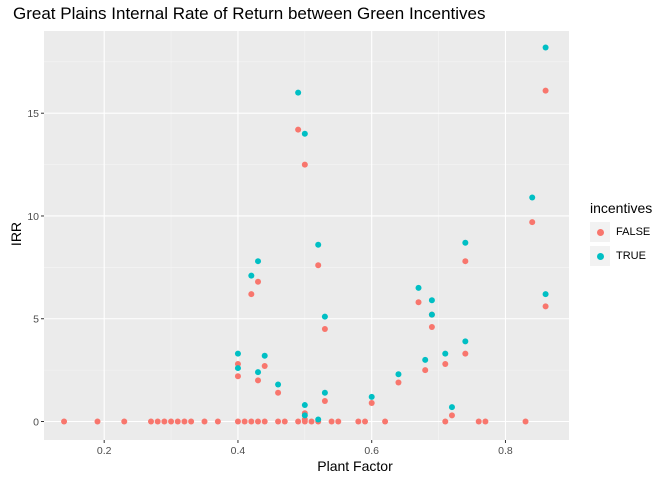 The width and height of the screenshot is (672, 480). Describe the element at coordinates (36, 422) in the screenshot. I see `y-tick-label: 0` at that location.